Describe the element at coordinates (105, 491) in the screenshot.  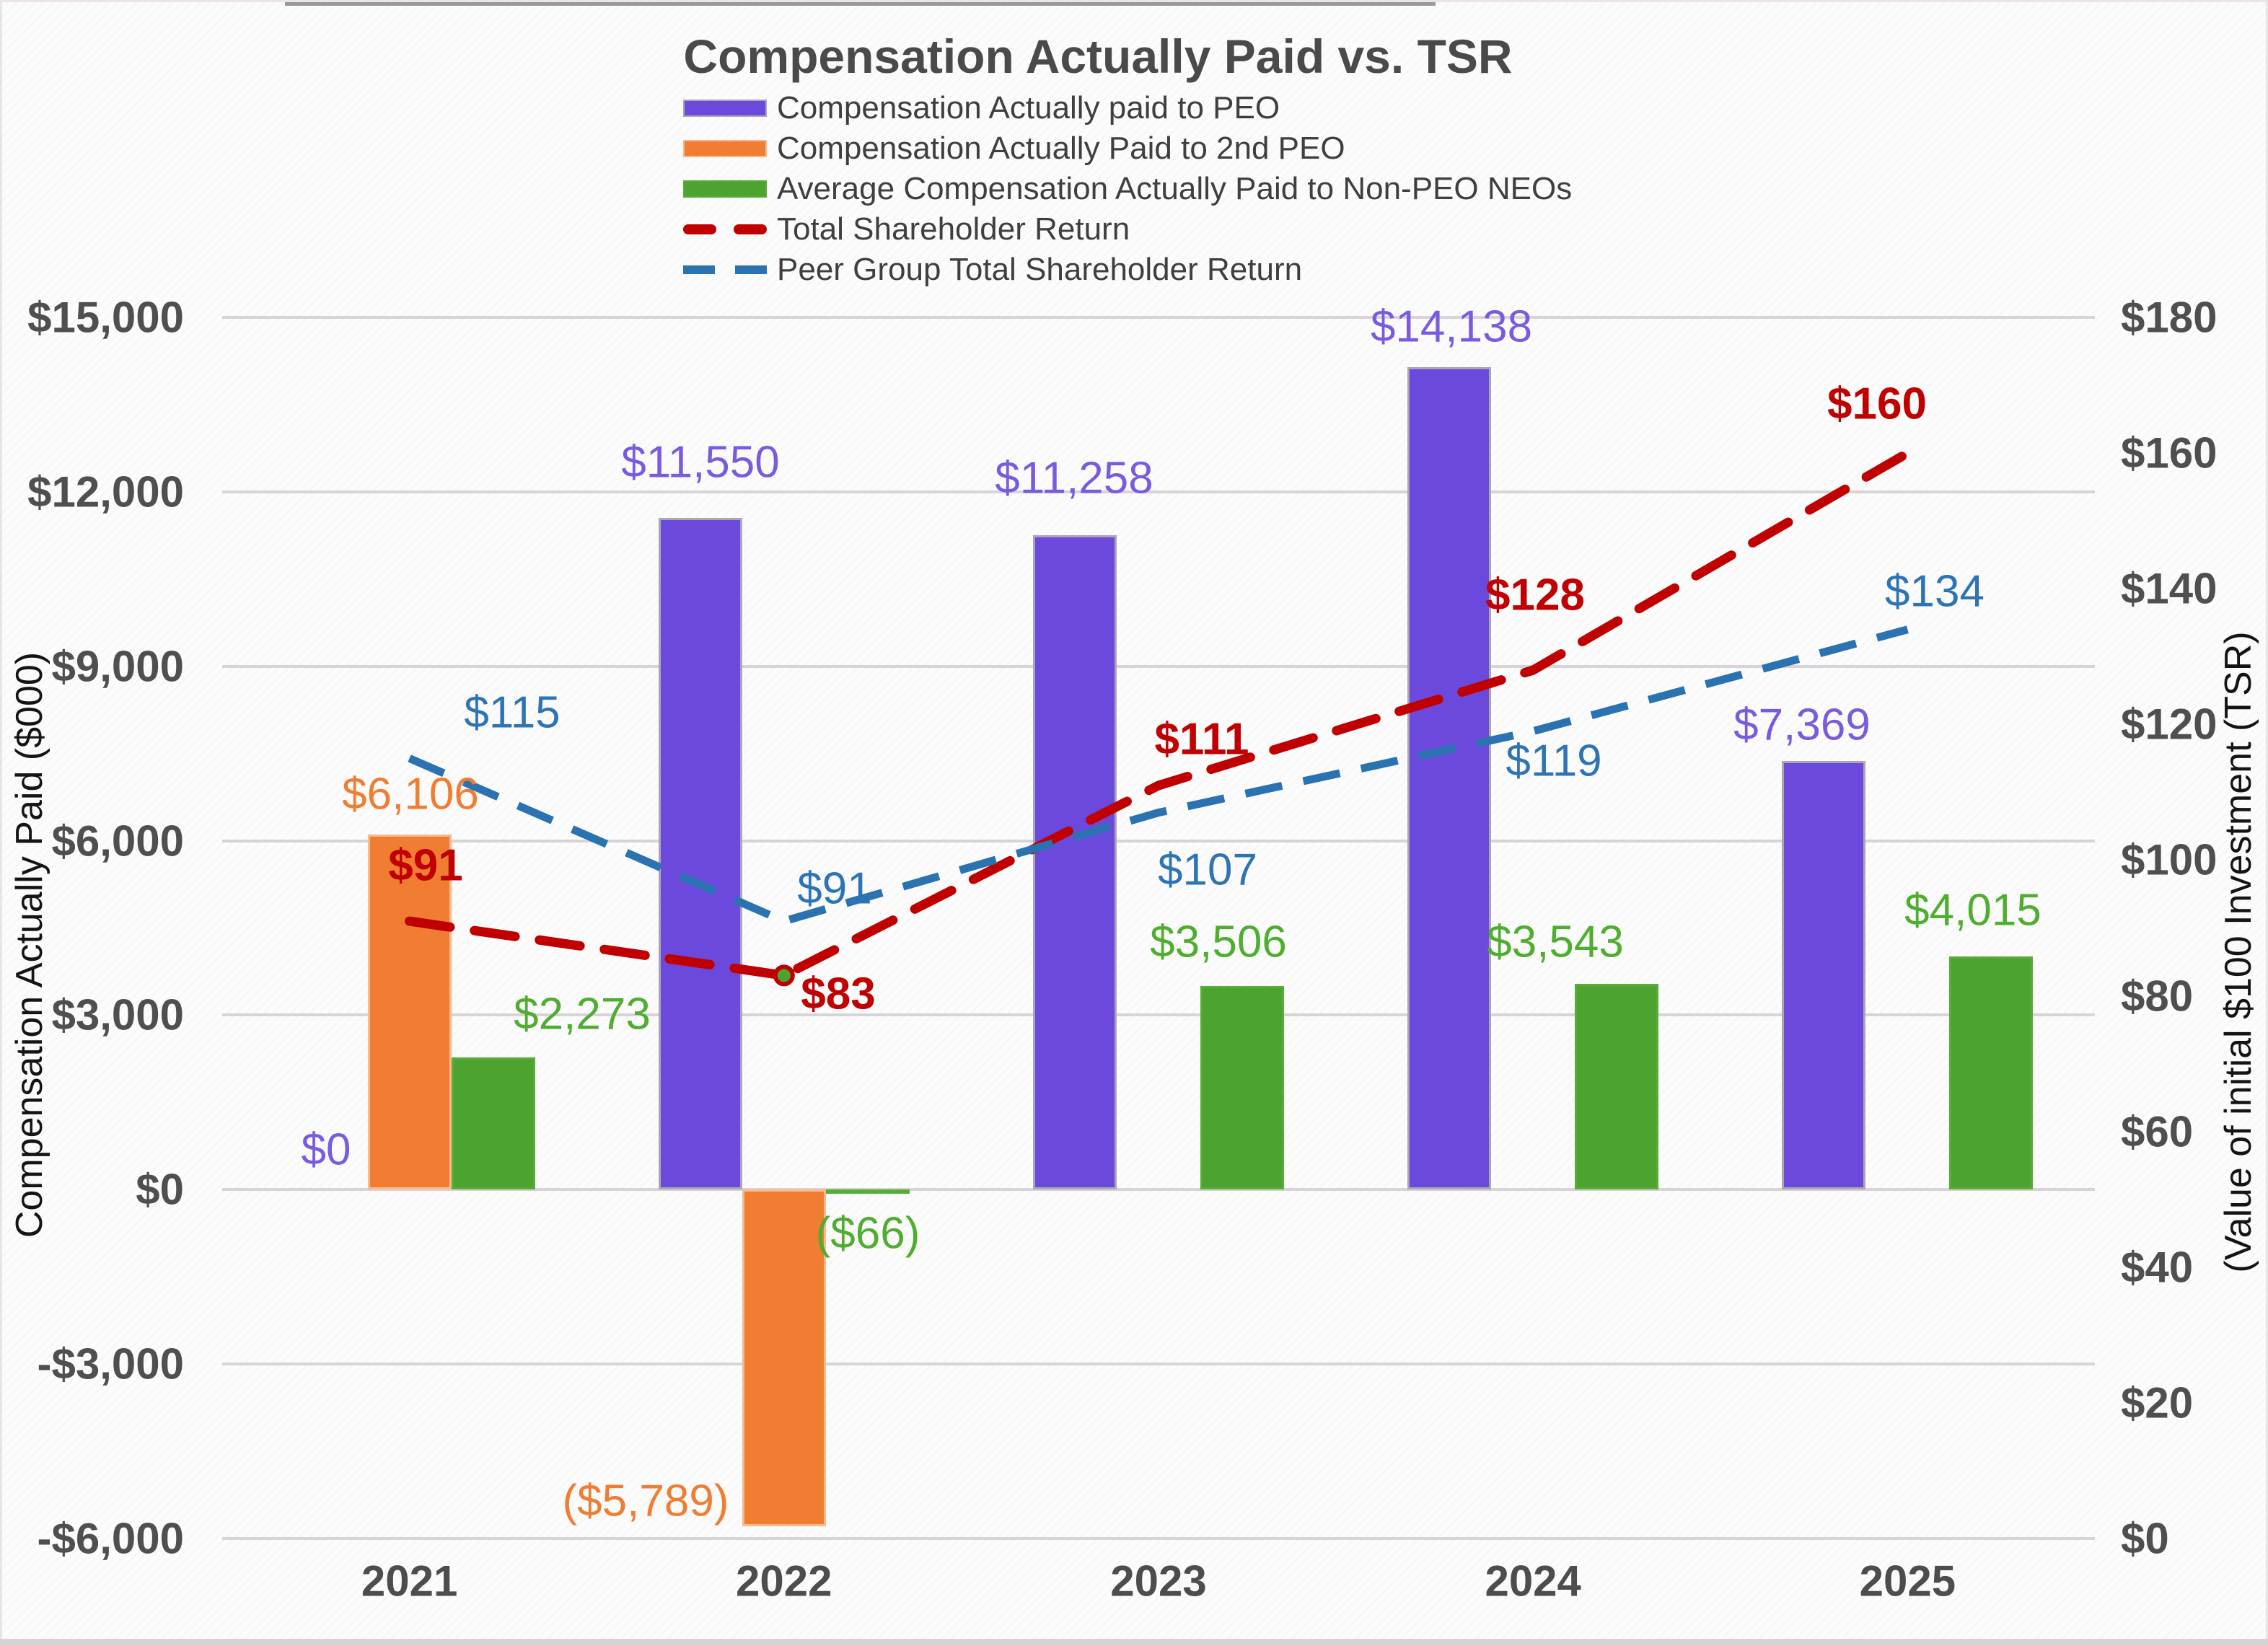
I see `left-axis-tick: $12,000` at that location.